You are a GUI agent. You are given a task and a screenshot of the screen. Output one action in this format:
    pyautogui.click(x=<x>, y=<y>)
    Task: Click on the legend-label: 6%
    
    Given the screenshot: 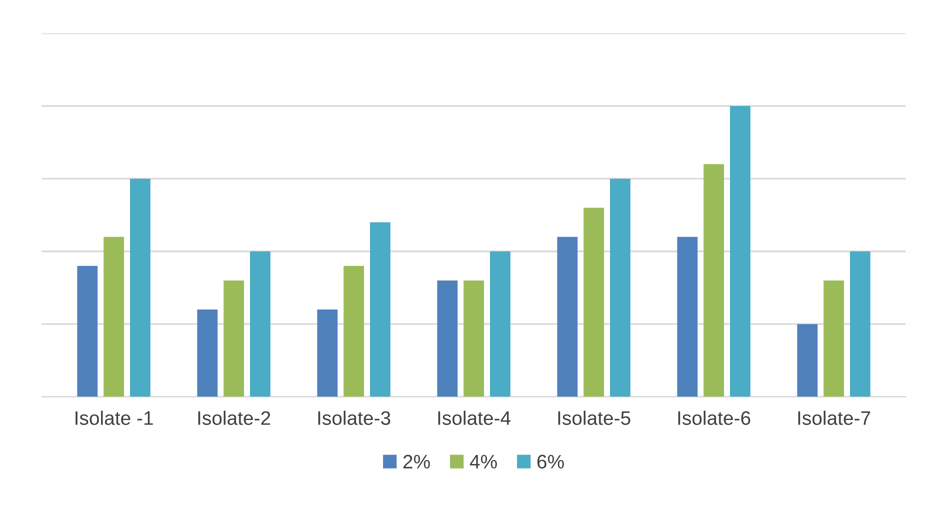 What is the action you would take?
    pyautogui.click(x=550, y=461)
    